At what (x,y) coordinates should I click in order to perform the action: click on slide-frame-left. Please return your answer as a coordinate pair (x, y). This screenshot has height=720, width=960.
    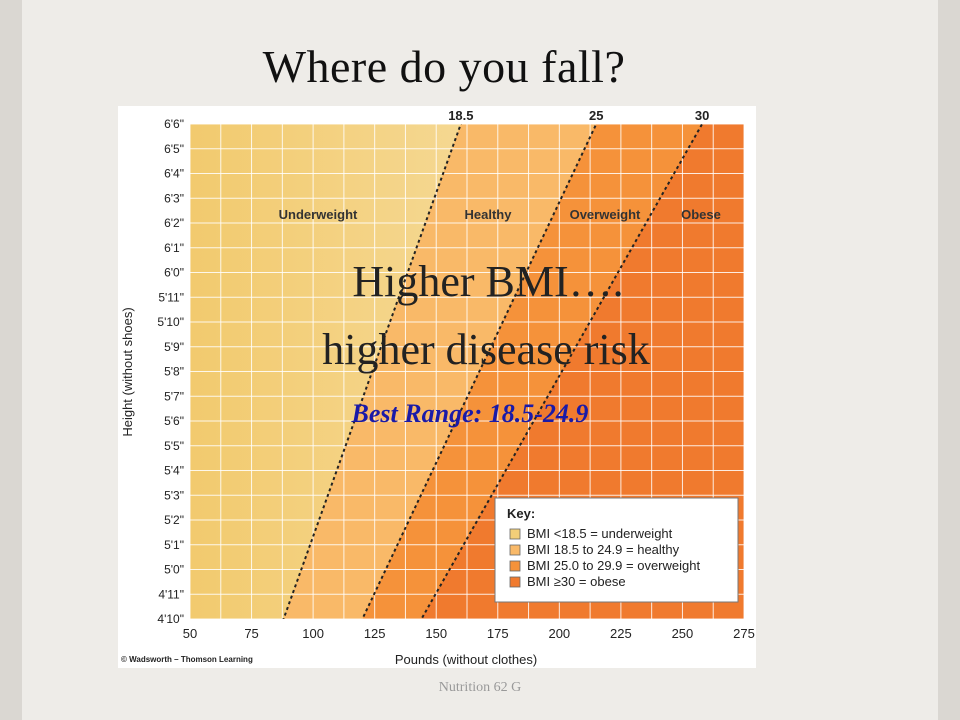
    Looking at the image, I should click on (11, 360).